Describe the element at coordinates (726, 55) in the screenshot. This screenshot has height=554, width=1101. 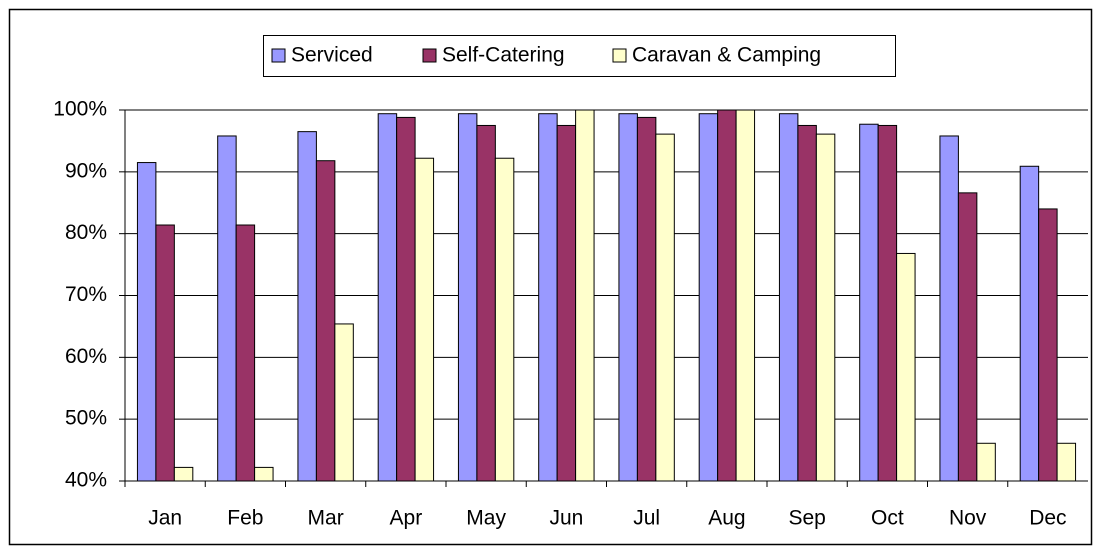
I see `legend-label: Caravan & Camping` at that location.